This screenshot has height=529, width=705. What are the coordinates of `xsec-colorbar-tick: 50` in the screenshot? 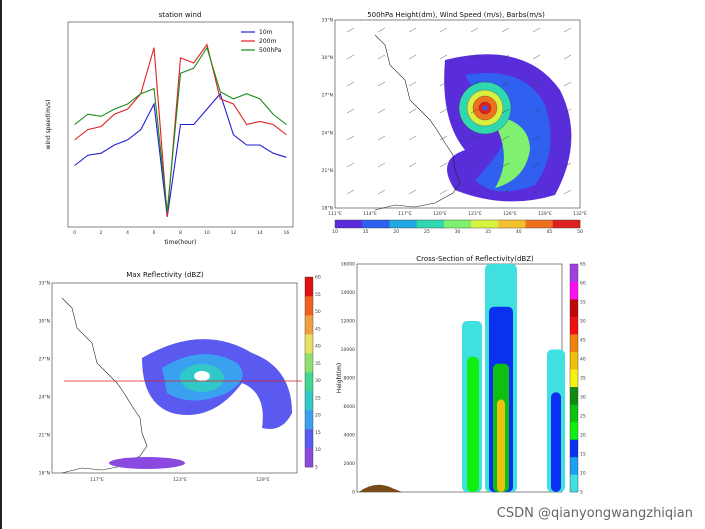 It's located at (583, 322).